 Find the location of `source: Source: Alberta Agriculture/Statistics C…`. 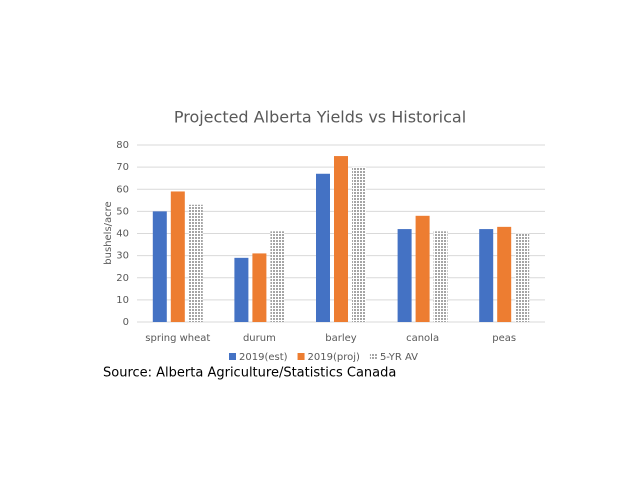

source: Source: Alberta Agriculture/Statistics C… is located at coordinates (249, 373).